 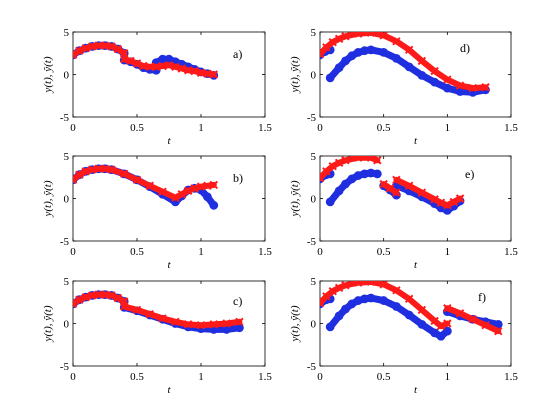 I want to click on blue-series, so click(x=405, y=71).